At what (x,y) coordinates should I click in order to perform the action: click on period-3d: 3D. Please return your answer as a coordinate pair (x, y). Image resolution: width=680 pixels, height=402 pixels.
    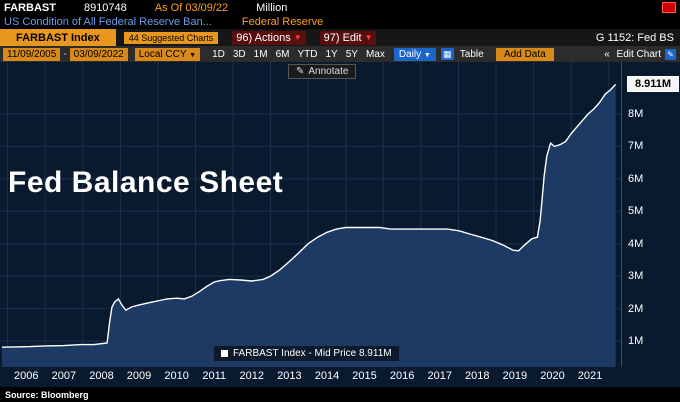
    Looking at the image, I should click on (239, 54).